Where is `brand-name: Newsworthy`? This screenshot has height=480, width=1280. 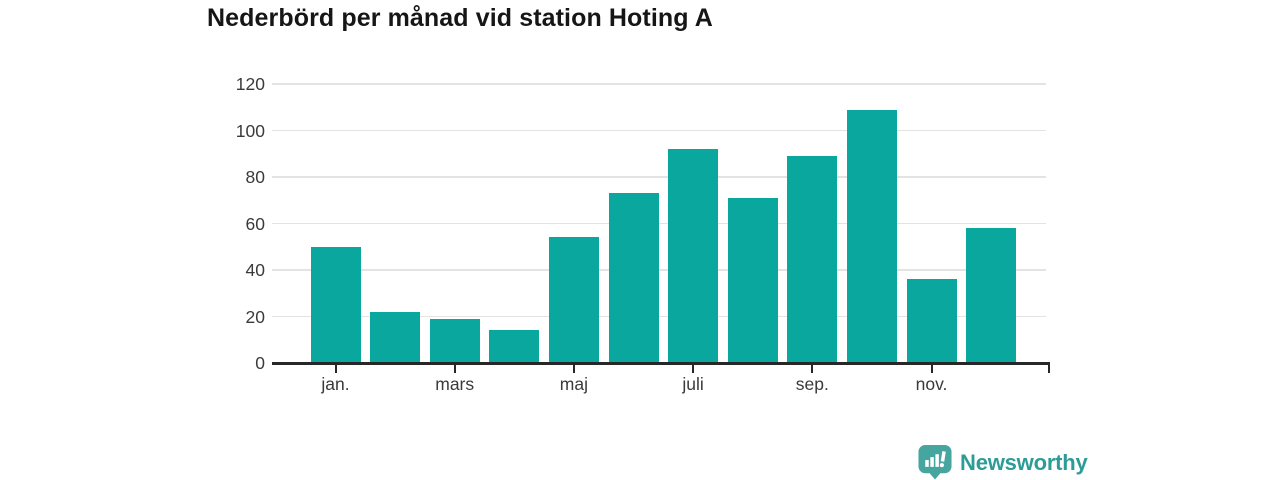 brand-name: Newsworthy is located at coordinates (1024, 462).